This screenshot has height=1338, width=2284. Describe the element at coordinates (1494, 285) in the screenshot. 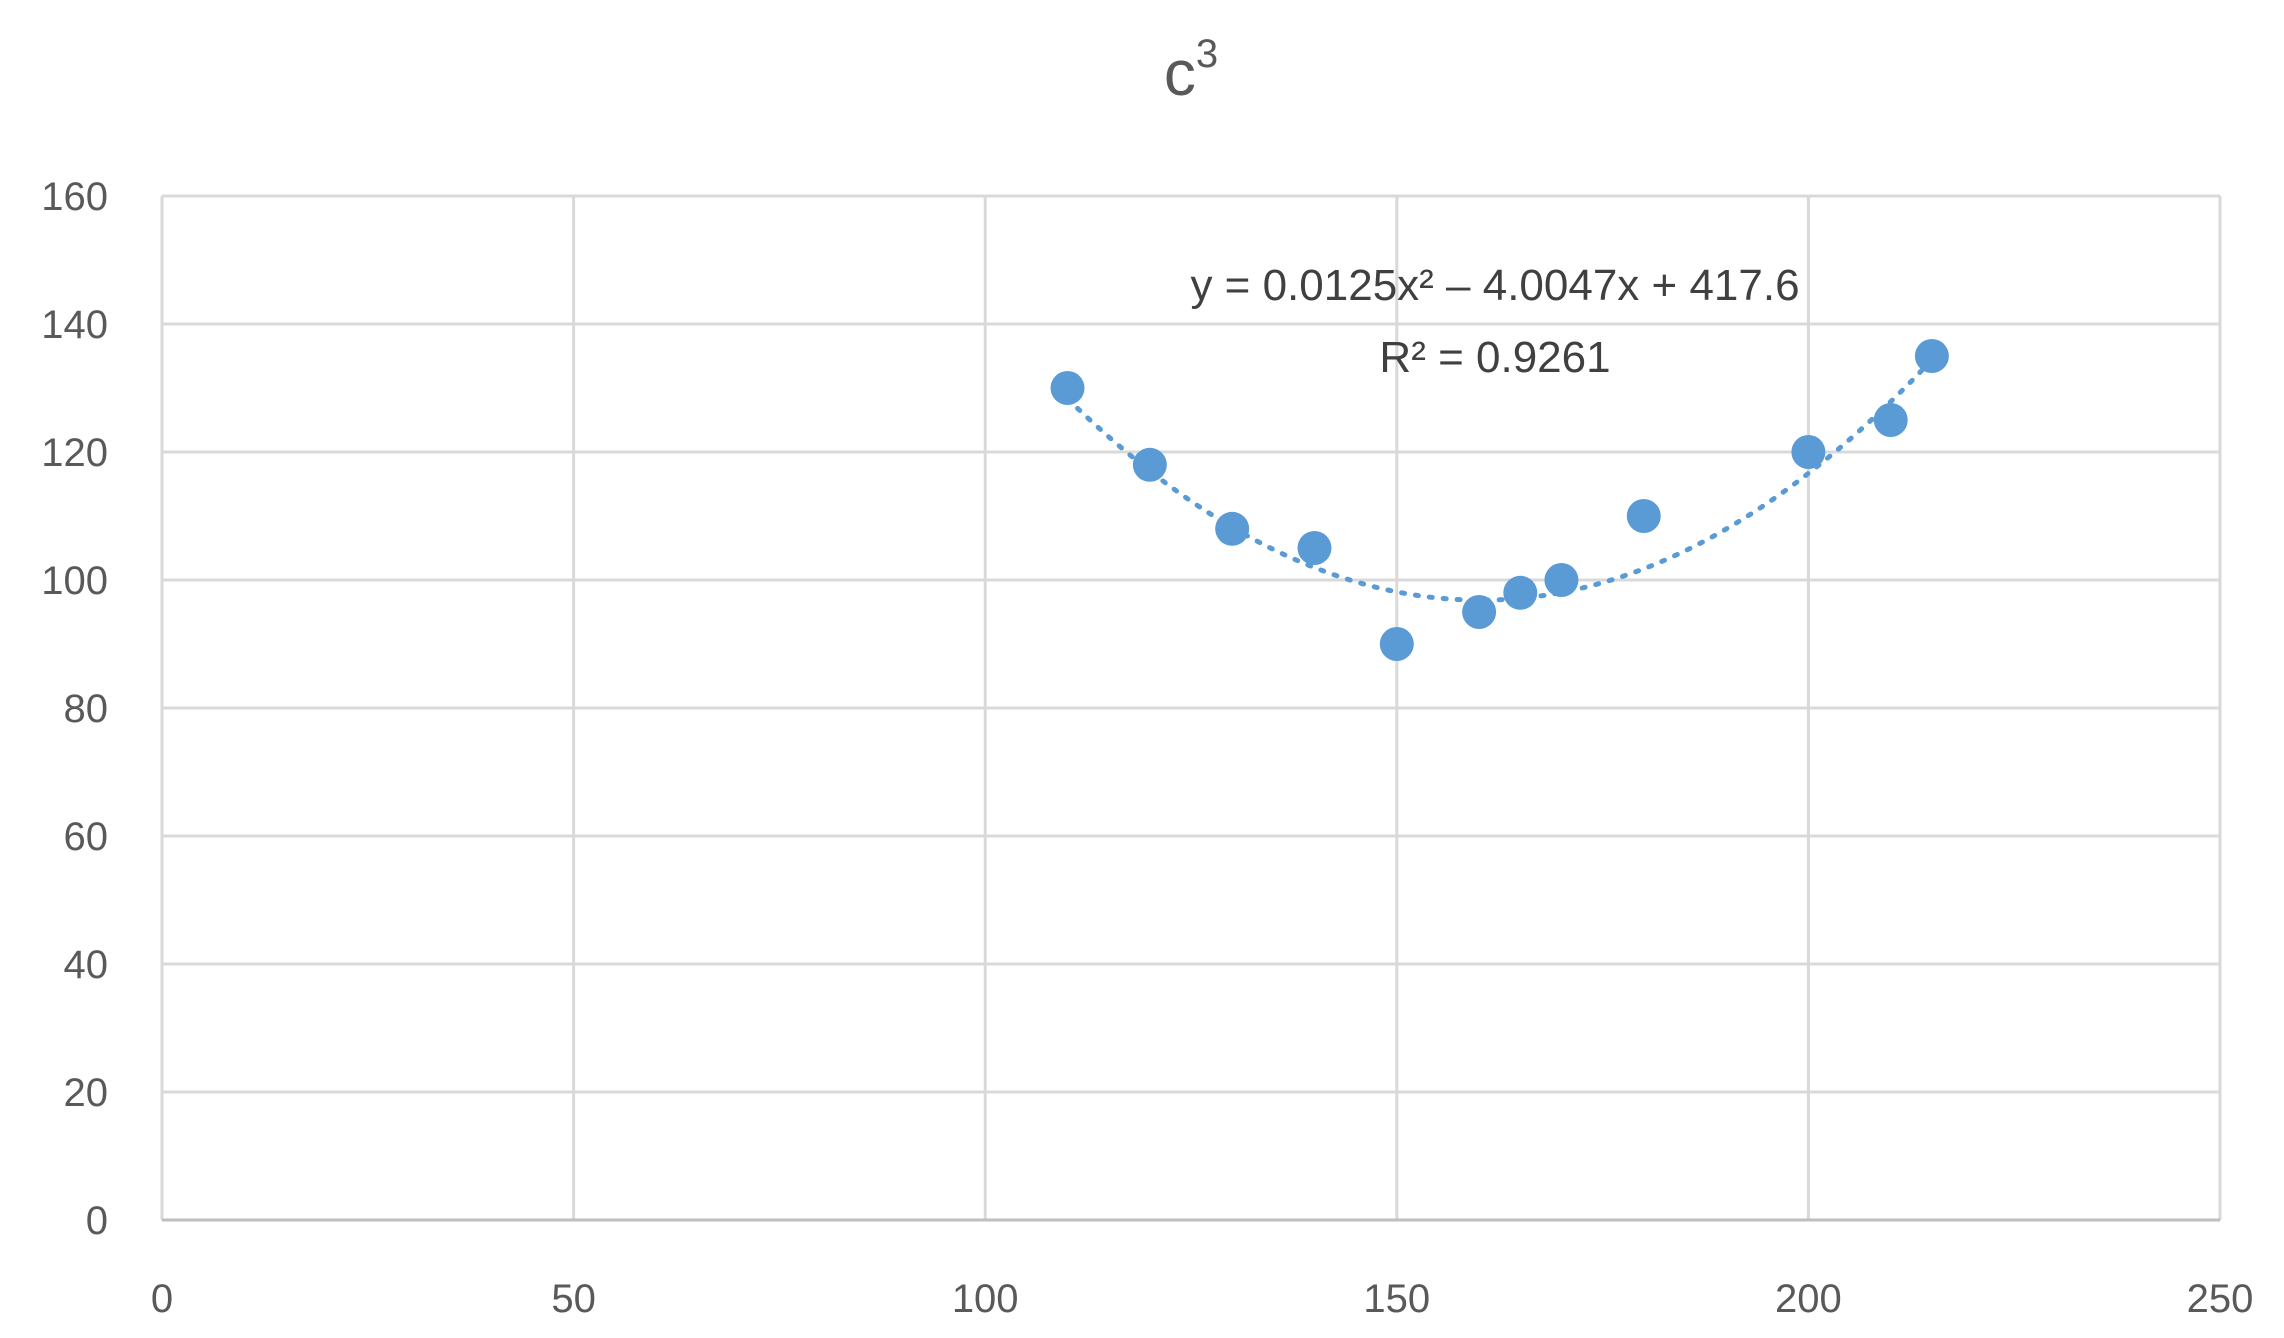

I see `trendline-equation-label: y = 0.0125x² – 4.0047x + 417.6` at that location.